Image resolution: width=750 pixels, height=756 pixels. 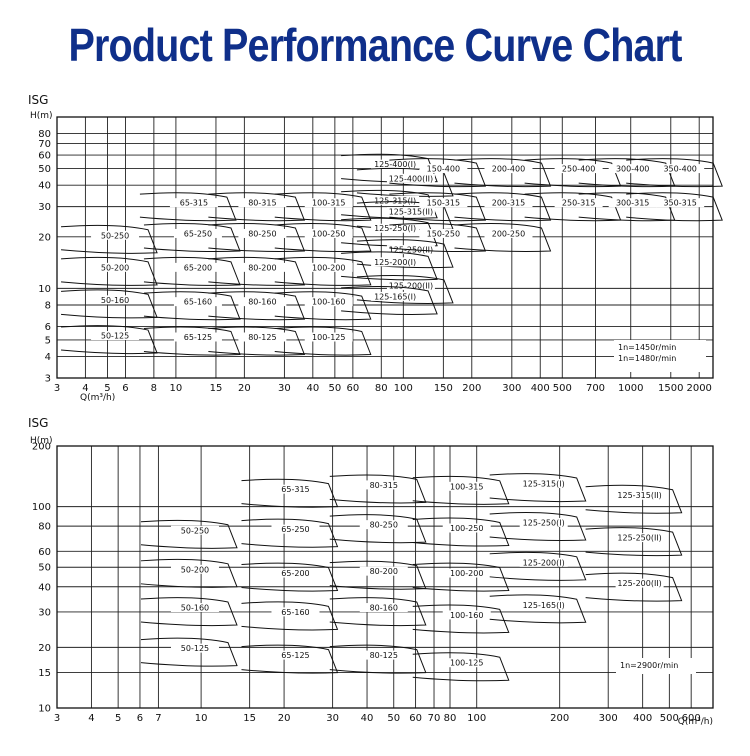 I want to click on pump-label: 65-315, so click(x=194, y=203).